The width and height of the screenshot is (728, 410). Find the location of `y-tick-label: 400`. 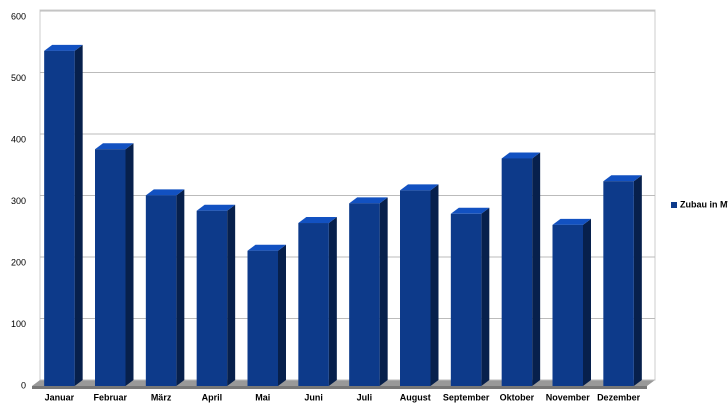

y-tick-label: 400 is located at coordinates (18, 139).